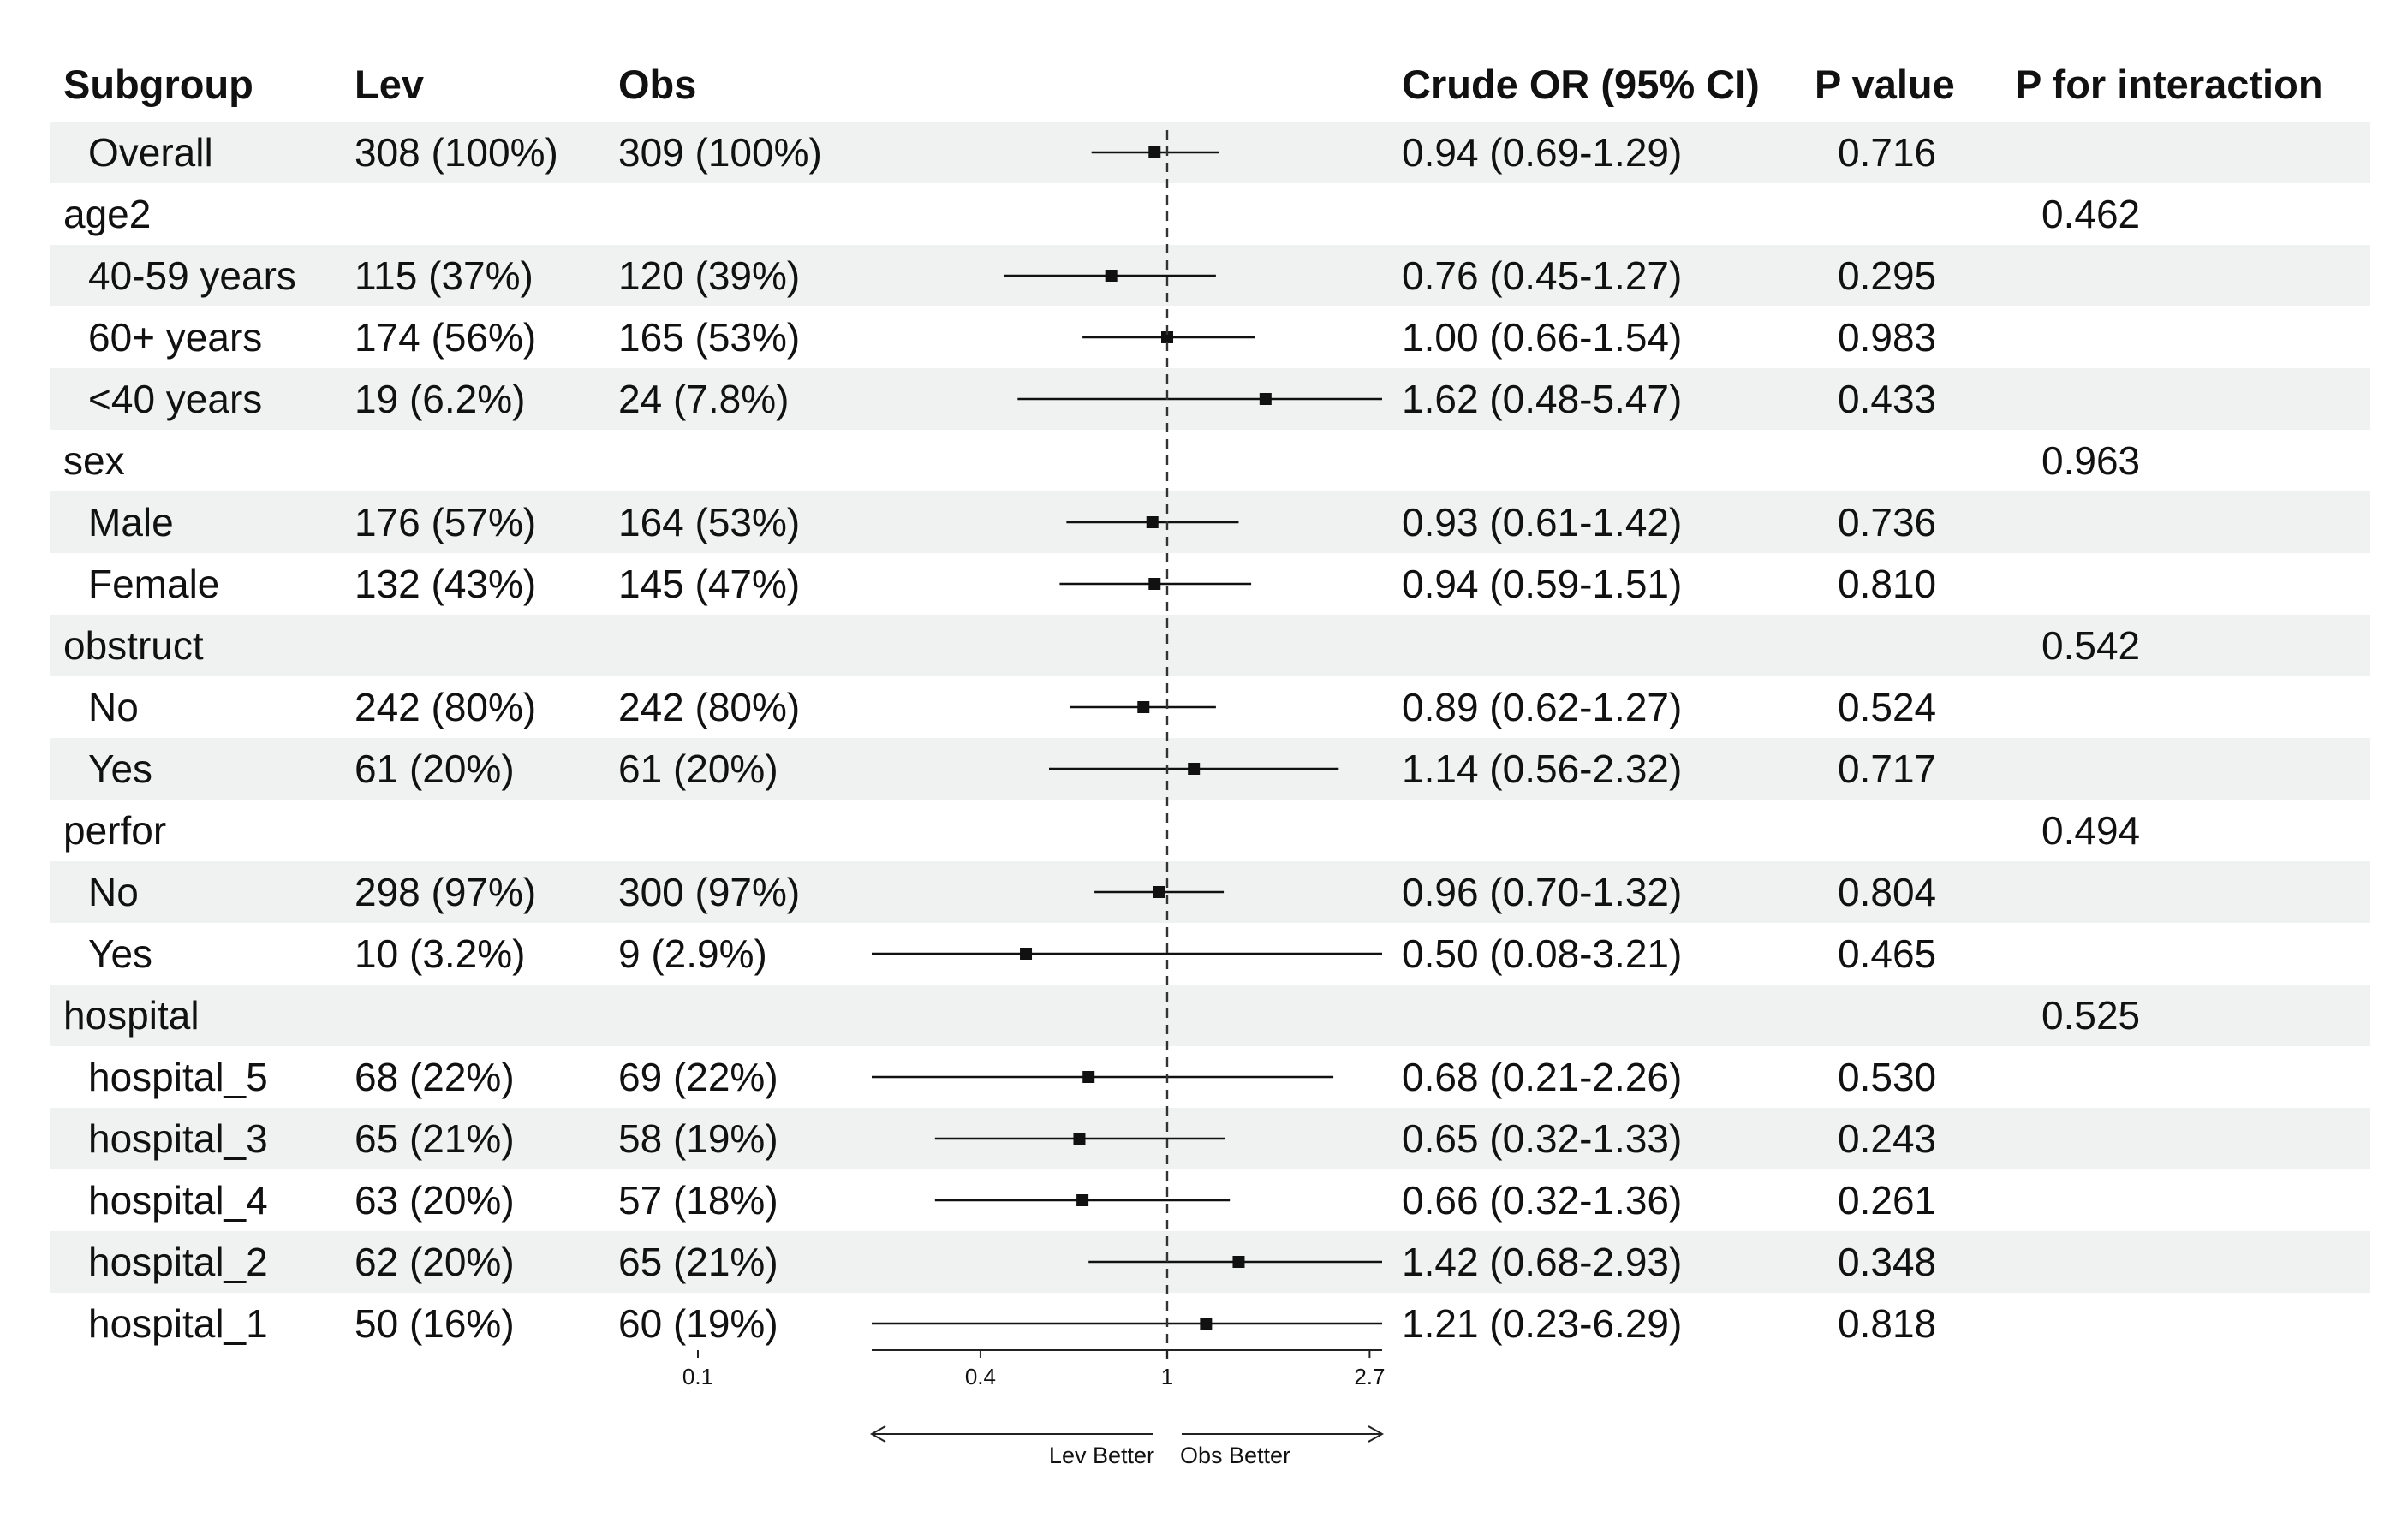 Image resolution: width=2408 pixels, height=1529 pixels. Describe the element at coordinates (720, 152) in the screenshot. I see `obs-count: 309 (100%)` at that location.